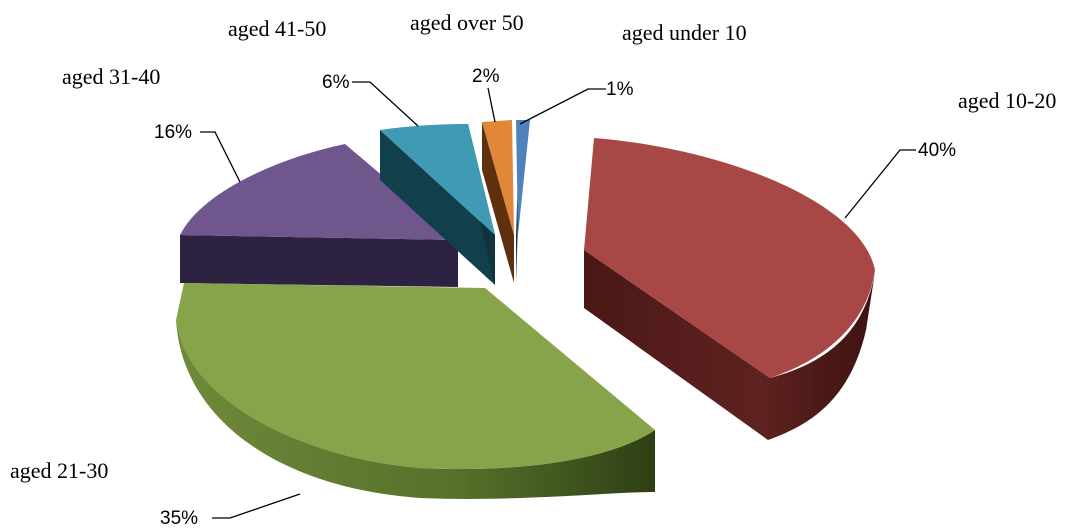 This screenshot has width=1086, height=528. What do you see at coordinates (319, 192) in the screenshot?
I see `slice-aged-31-40-top` at bounding box center [319, 192].